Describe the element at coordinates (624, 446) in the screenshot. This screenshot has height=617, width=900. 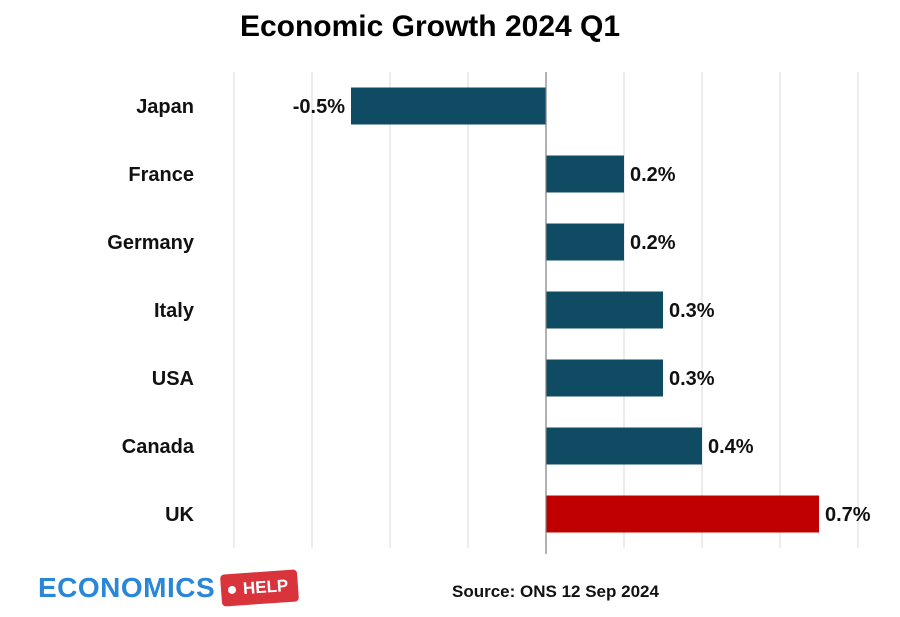
I see `bar-canada` at that location.